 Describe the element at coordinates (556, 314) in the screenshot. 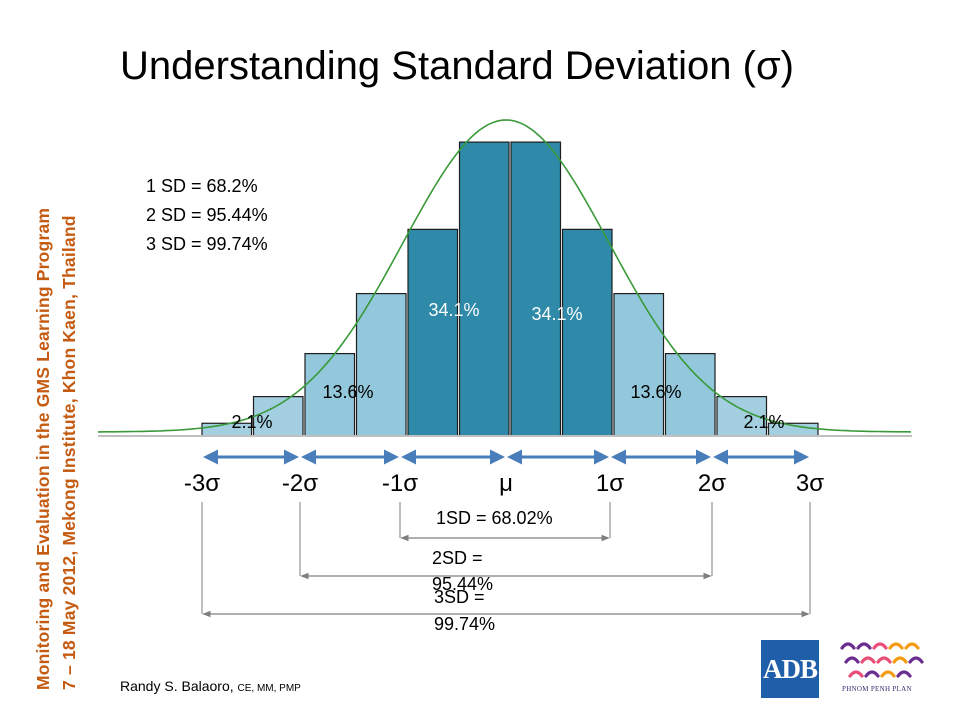

I see `bar-label-4: 34.1%` at that location.